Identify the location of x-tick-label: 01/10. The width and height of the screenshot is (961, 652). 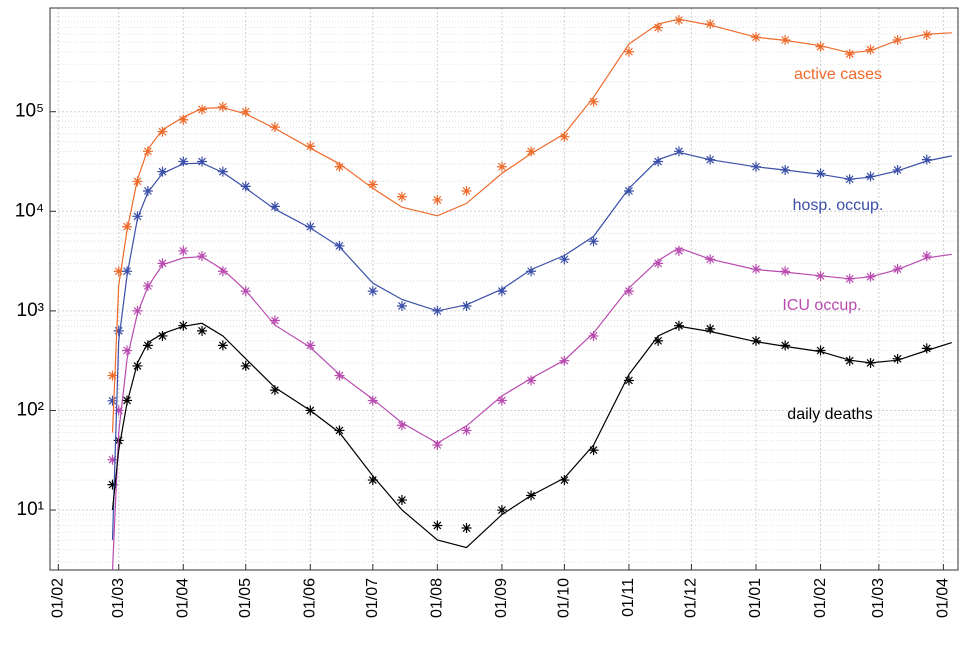
(564, 598).